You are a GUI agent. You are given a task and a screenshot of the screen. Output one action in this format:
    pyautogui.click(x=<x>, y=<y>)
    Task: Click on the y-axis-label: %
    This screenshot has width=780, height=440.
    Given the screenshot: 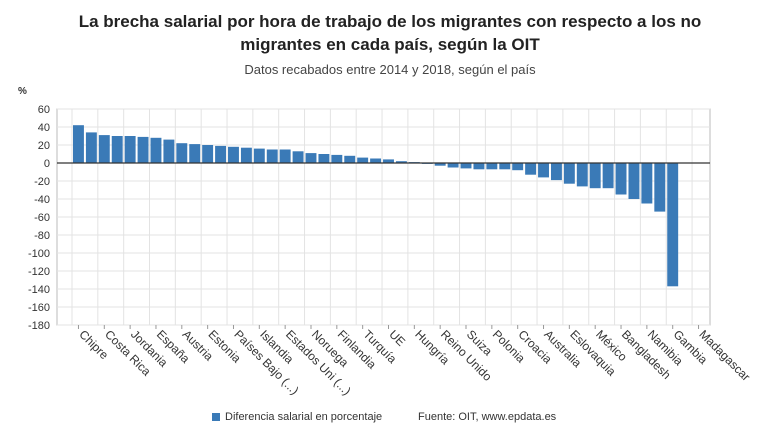 What is the action you would take?
    pyautogui.click(x=22, y=91)
    